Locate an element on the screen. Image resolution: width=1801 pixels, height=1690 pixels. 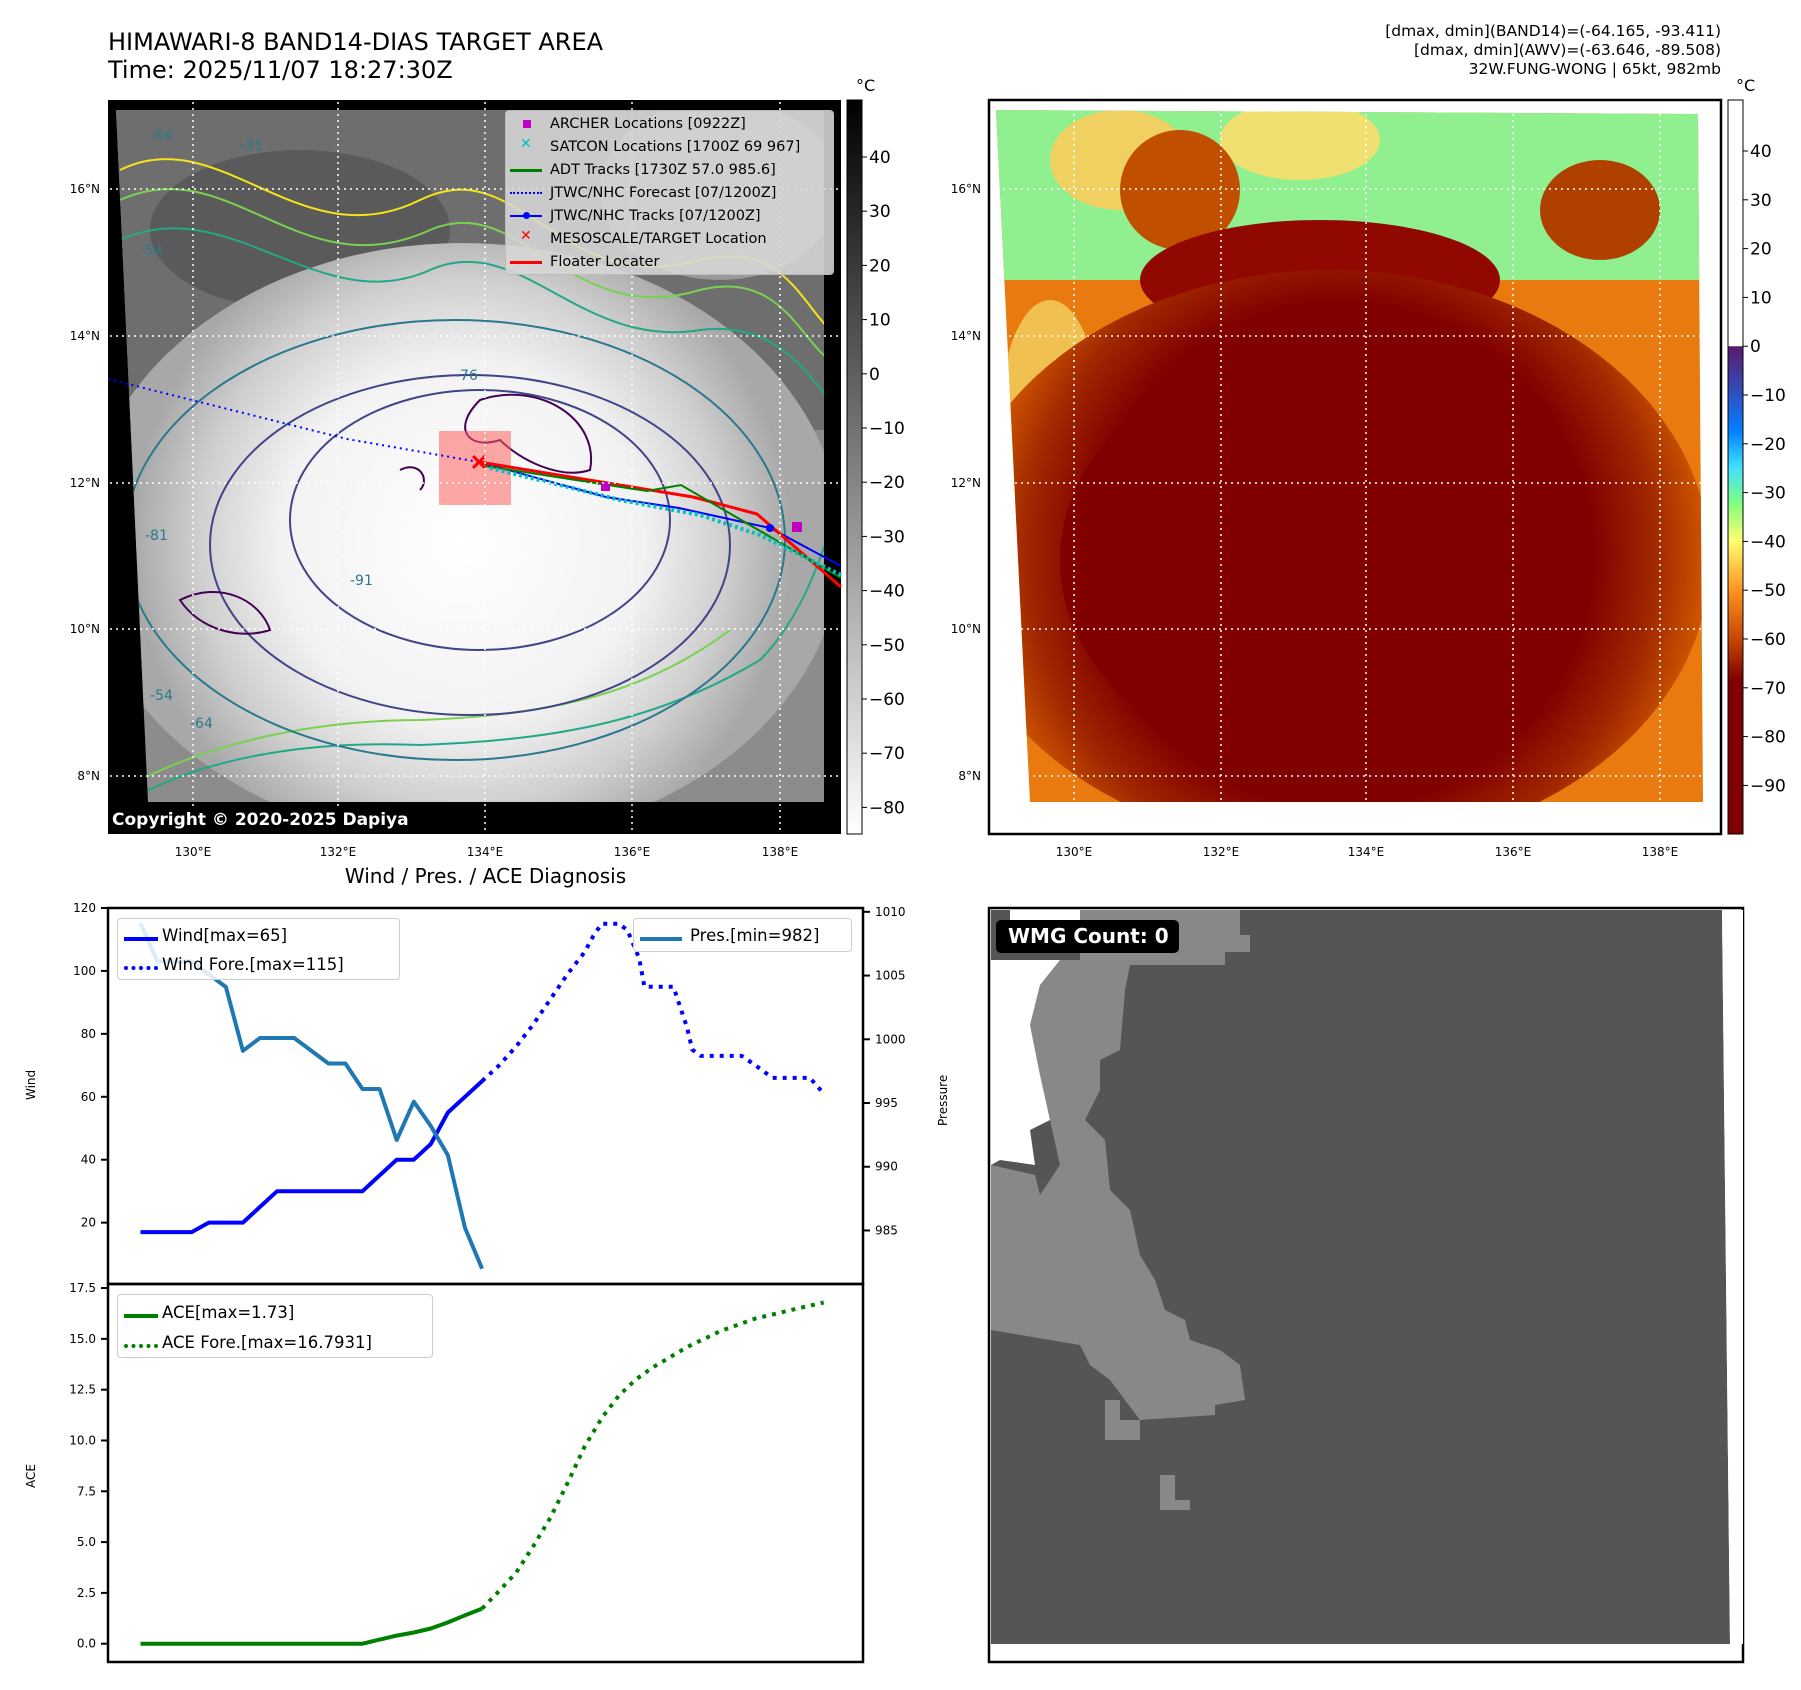
map-legend-item: ✕ SATCON Locations [1700Z 69 967] is located at coordinates (653, 147).